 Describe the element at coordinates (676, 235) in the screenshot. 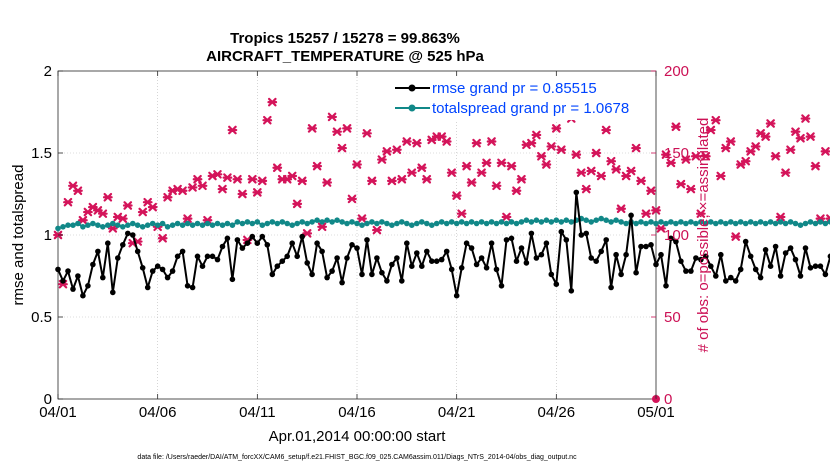

I see `y-right-tick-label: 100` at that location.